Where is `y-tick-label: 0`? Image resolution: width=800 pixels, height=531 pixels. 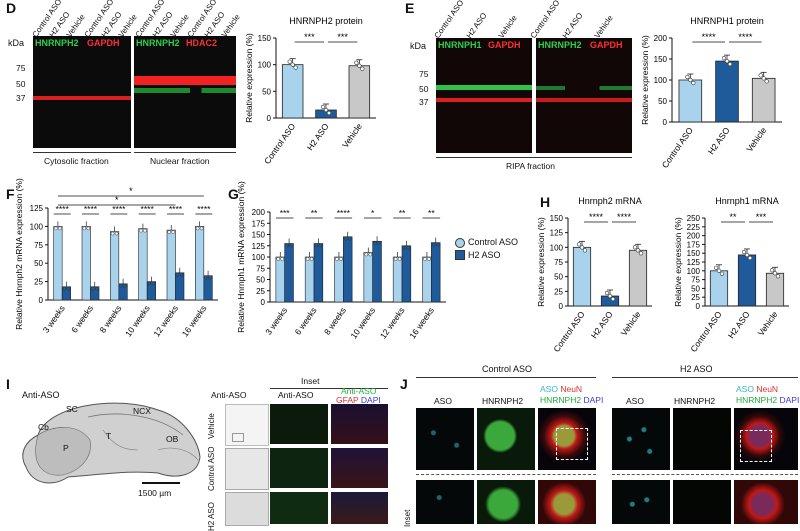
y-tick-label: 0 is located at coordinates (263, 302).